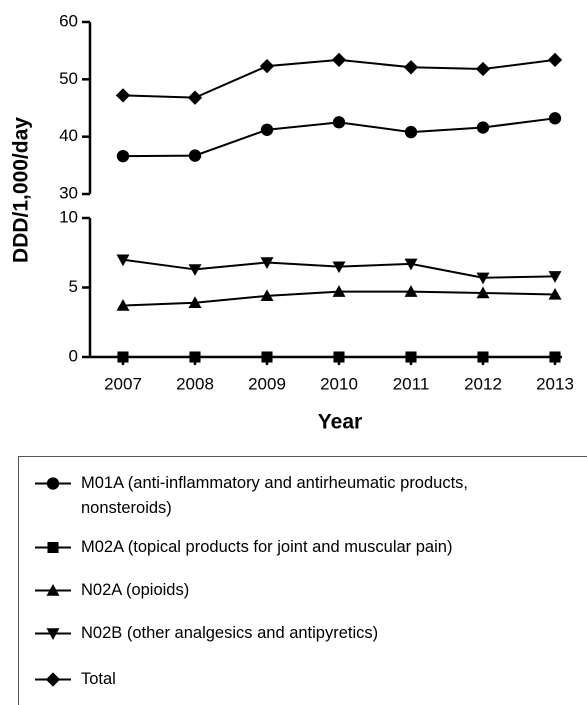 This screenshot has width=587, height=705. What do you see at coordinates (411, 383) in the screenshot?
I see `x-tick-label: 2011` at bounding box center [411, 383].